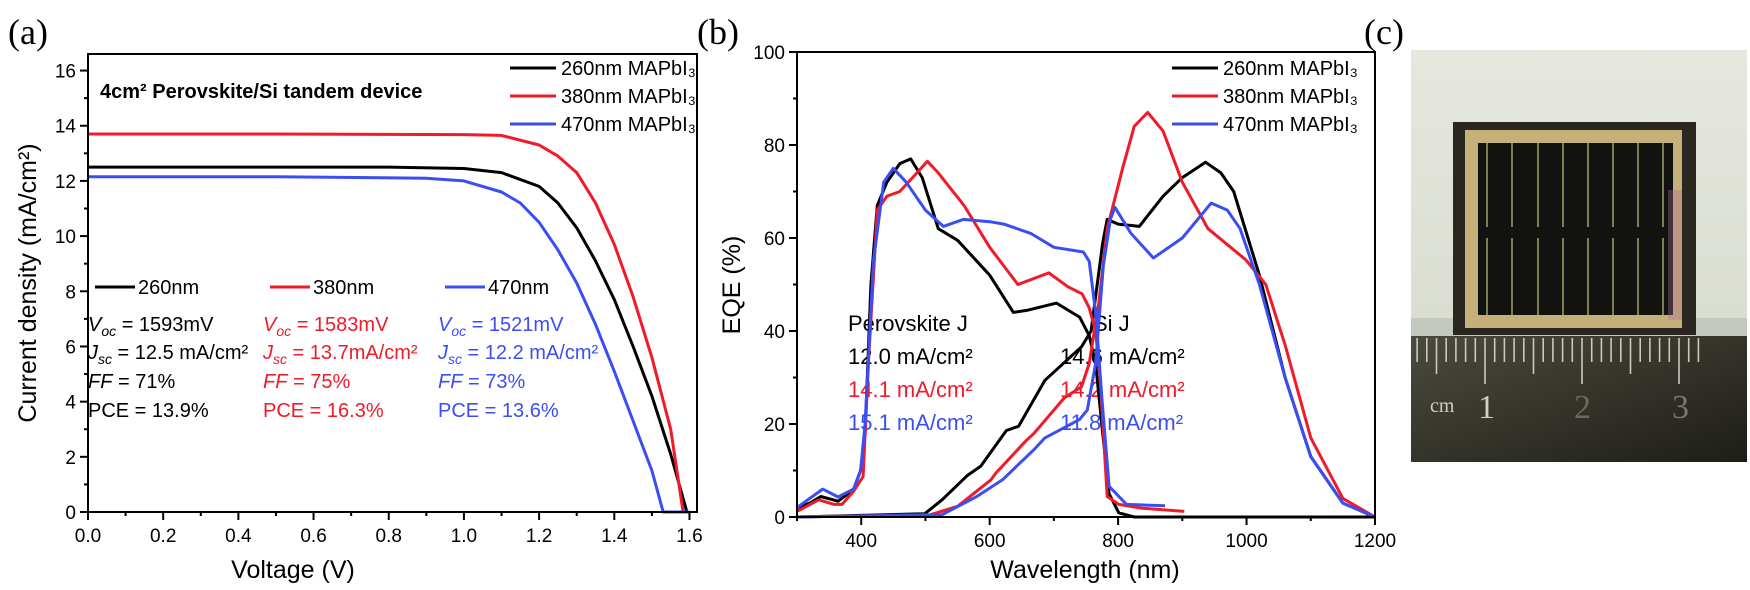  I want to click on jv-legend-item: 470nm MAPbI₃, so click(603, 125).